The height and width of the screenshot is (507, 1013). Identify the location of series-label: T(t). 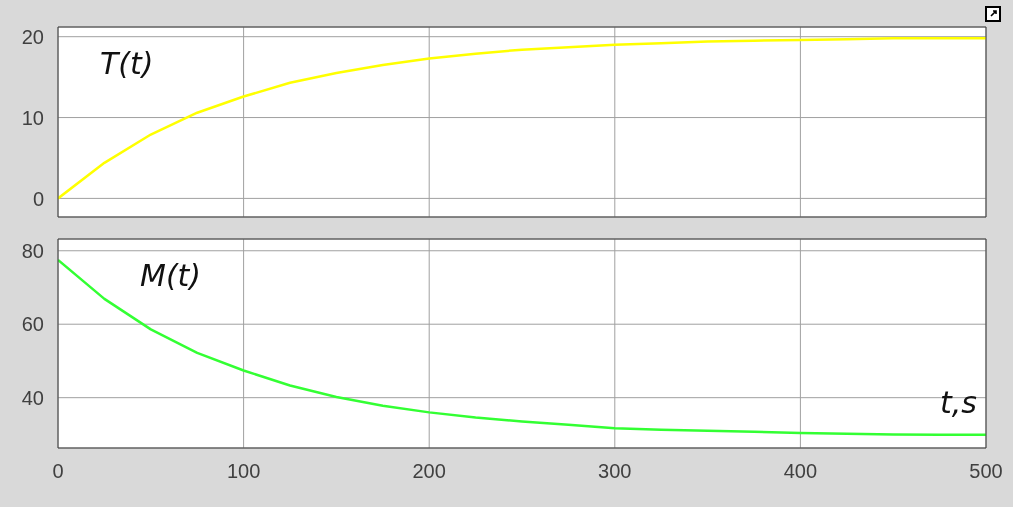
(127, 63).